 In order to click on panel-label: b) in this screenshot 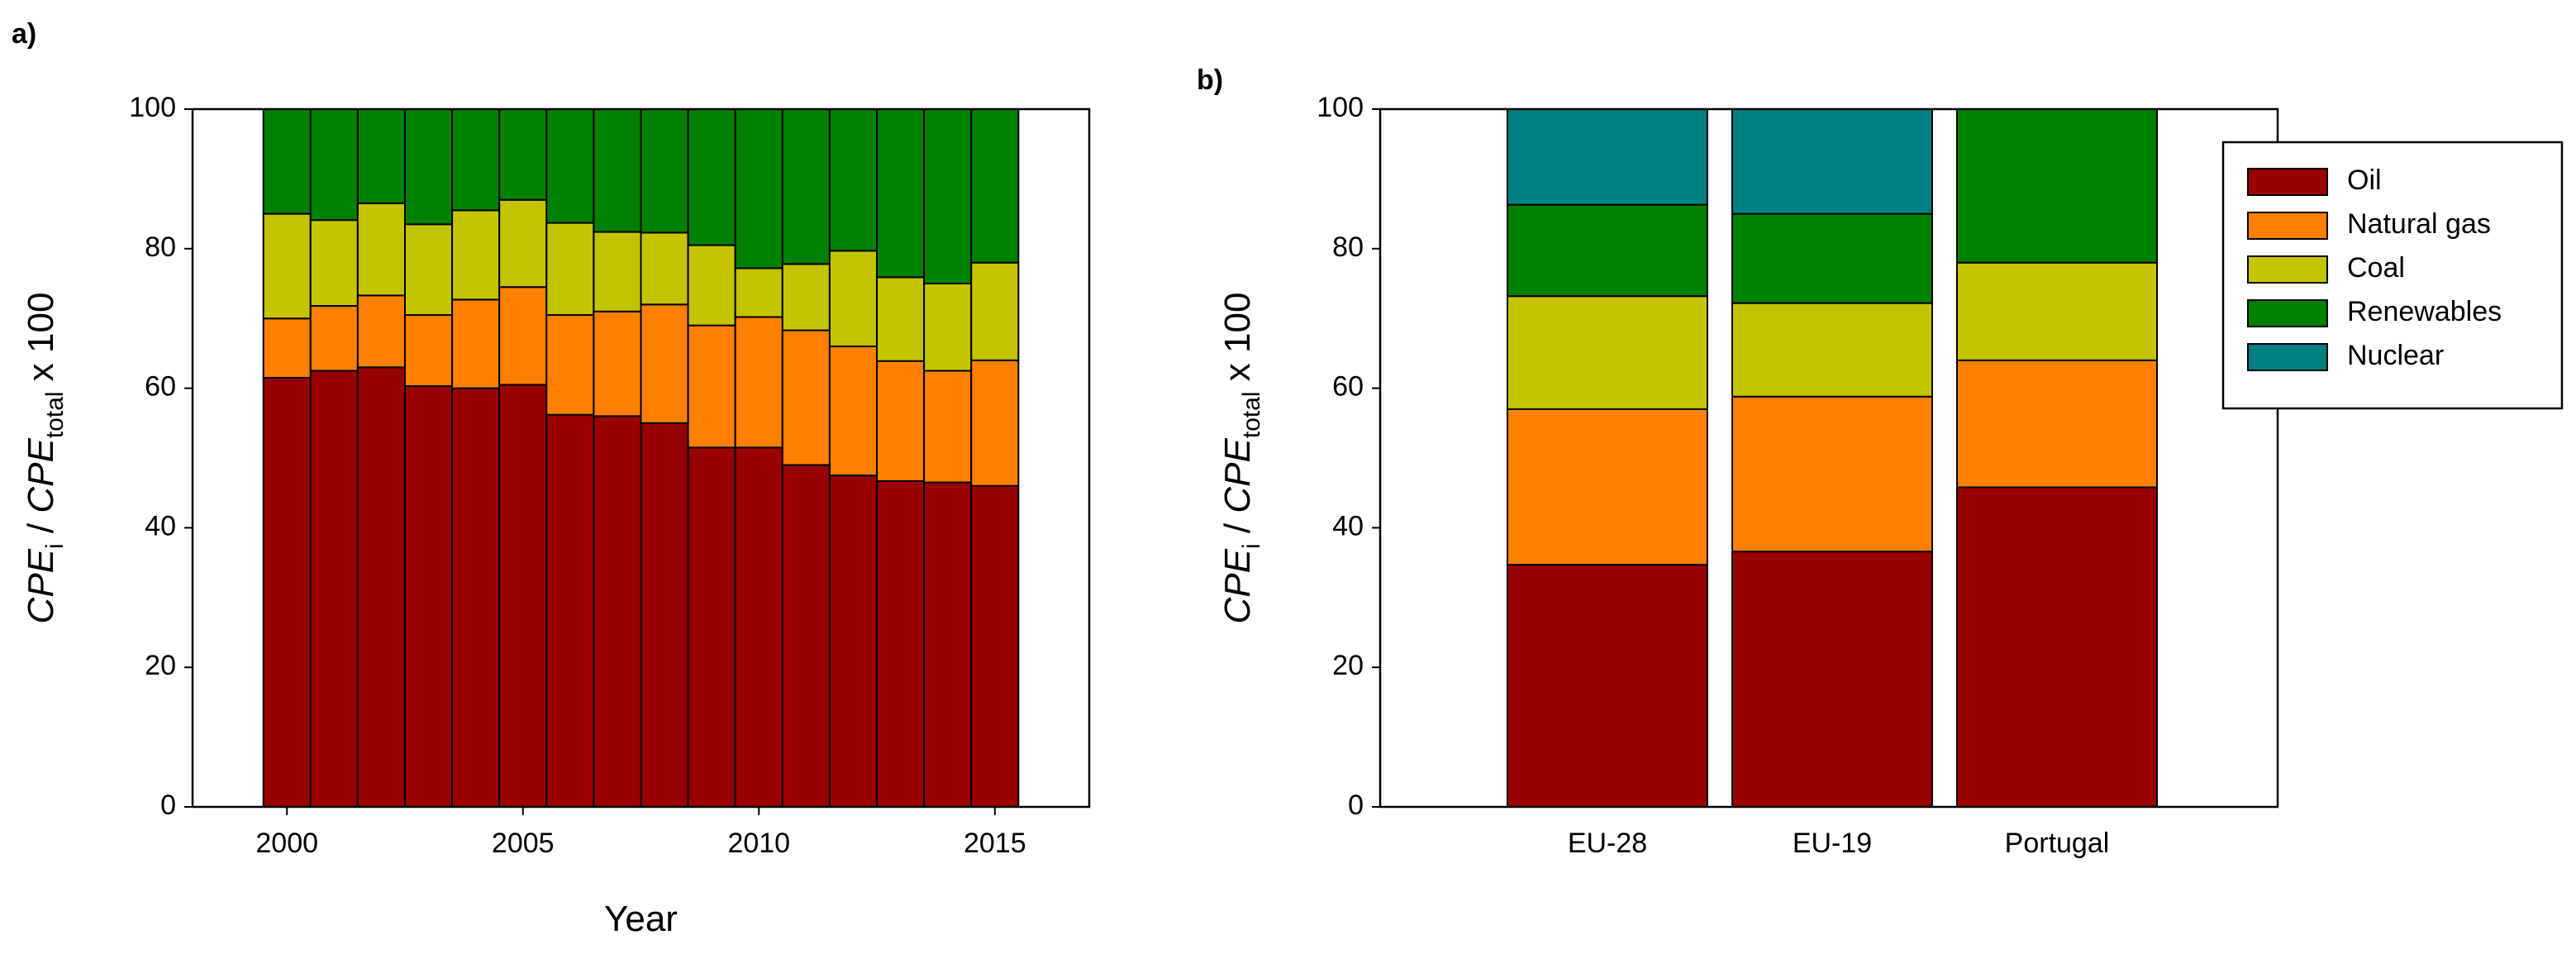, I will do `click(1210, 80)`.